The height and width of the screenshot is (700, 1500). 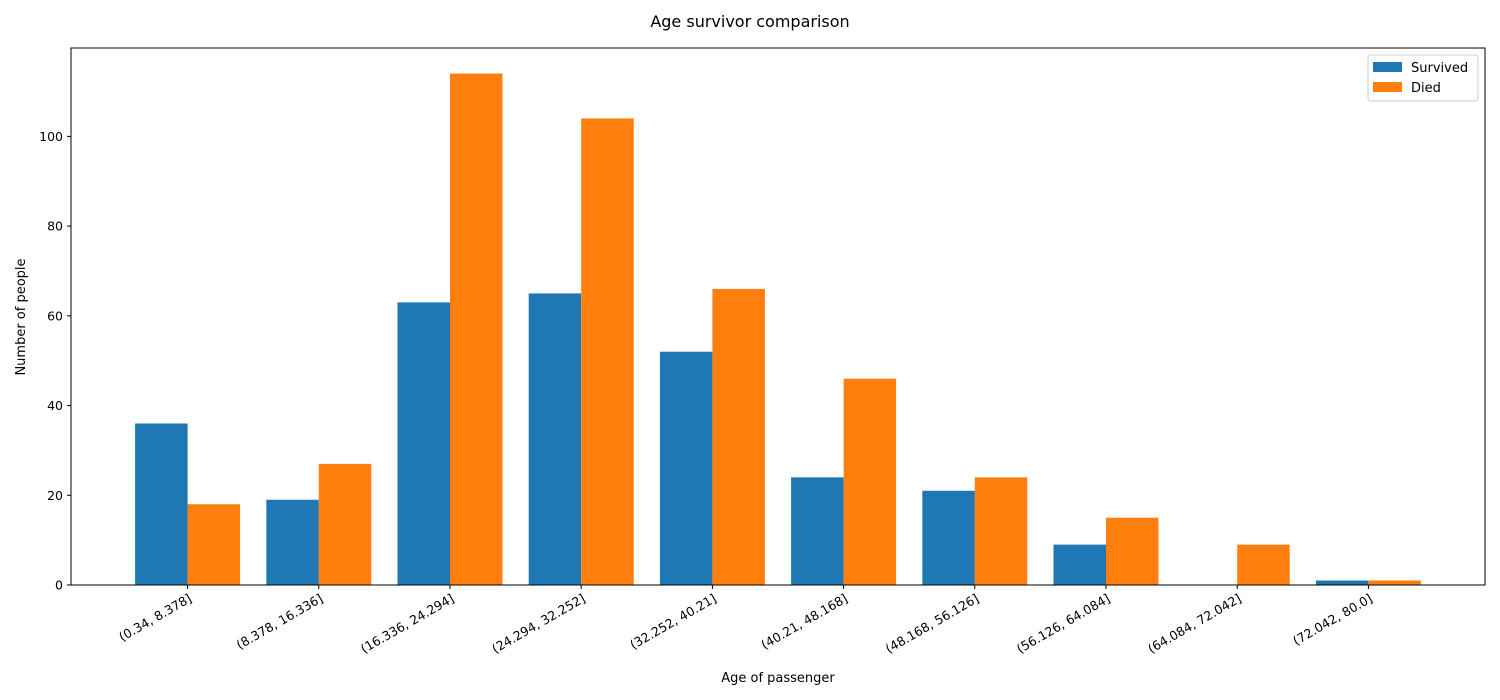 What do you see at coordinates (1423, 78) in the screenshot?
I see `legend: Survived Died` at bounding box center [1423, 78].